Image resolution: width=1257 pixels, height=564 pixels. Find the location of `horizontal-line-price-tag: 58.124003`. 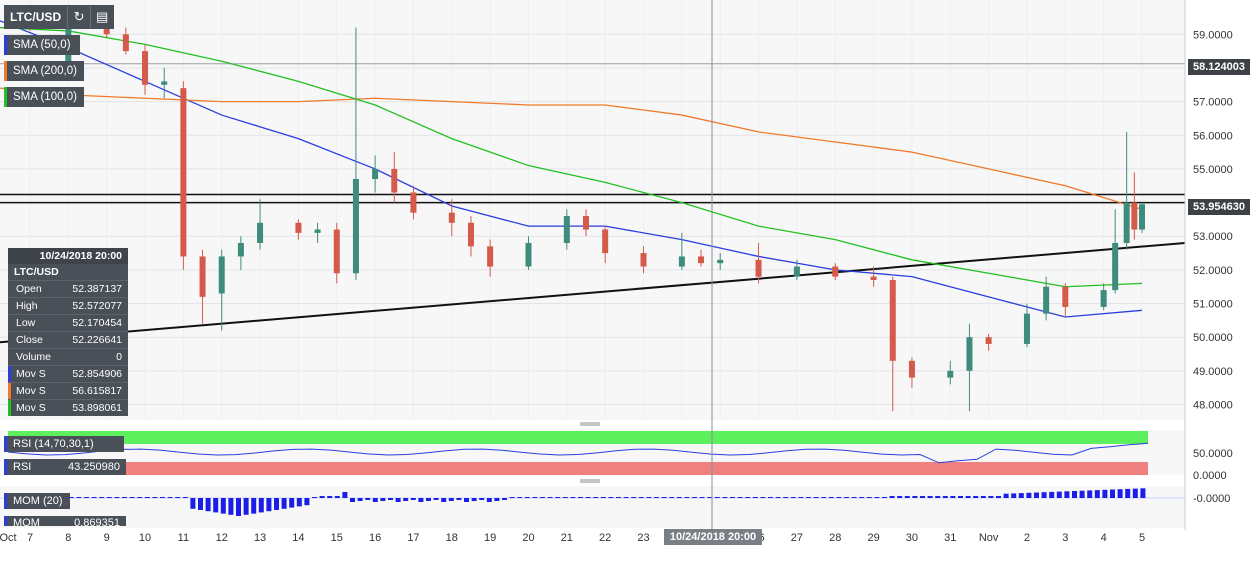

horizontal-line-price-tag: 58.124003 is located at coordinates (1219, 67).